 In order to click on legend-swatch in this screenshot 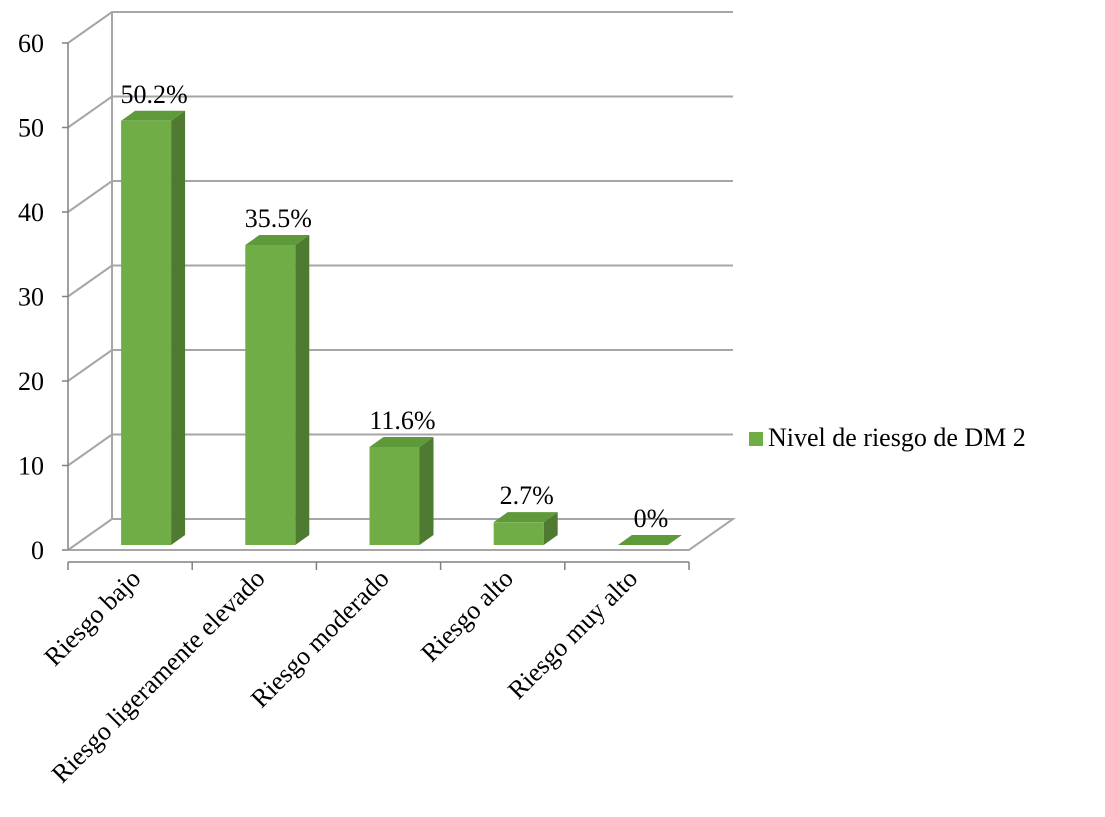, I will do `click(756, 439)`.